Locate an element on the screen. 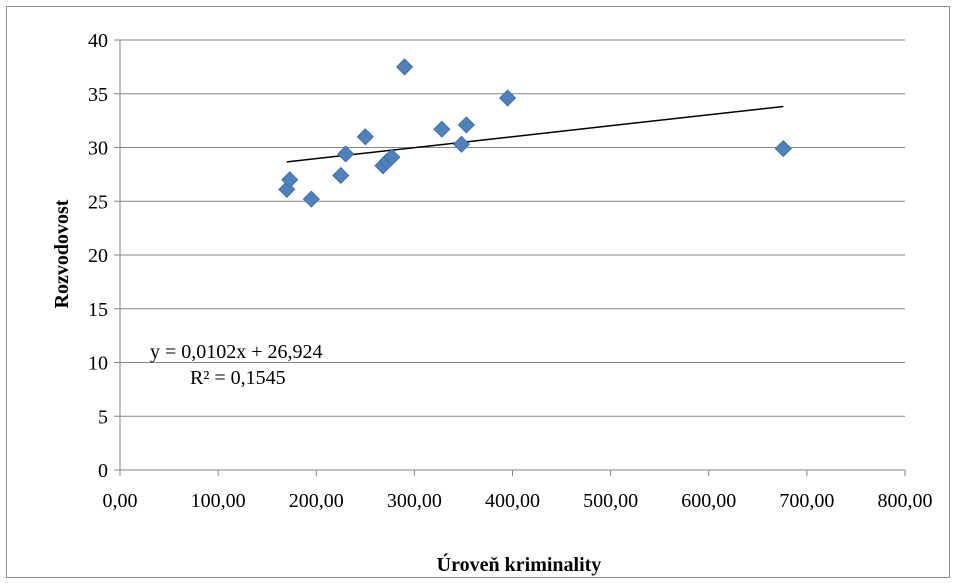 This screenshot has width=957, height=583. y-tick-label: 20 is located at coordinates (98, 256).